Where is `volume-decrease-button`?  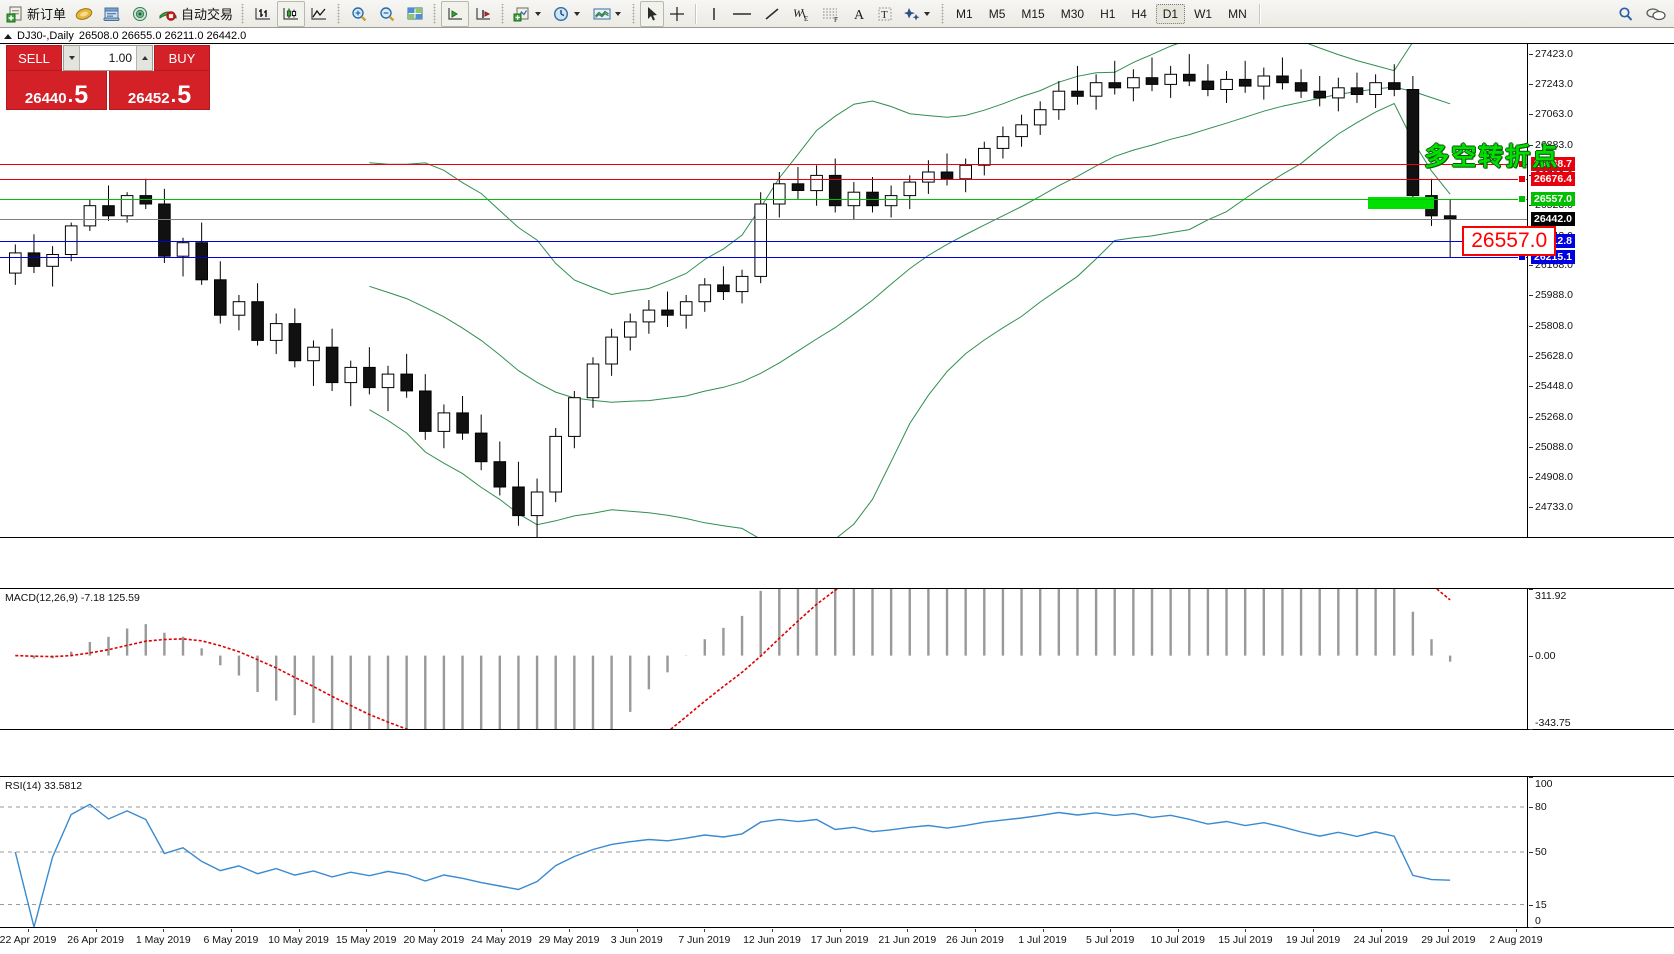 volume-decrease-button is located at coordinates (72, 58).